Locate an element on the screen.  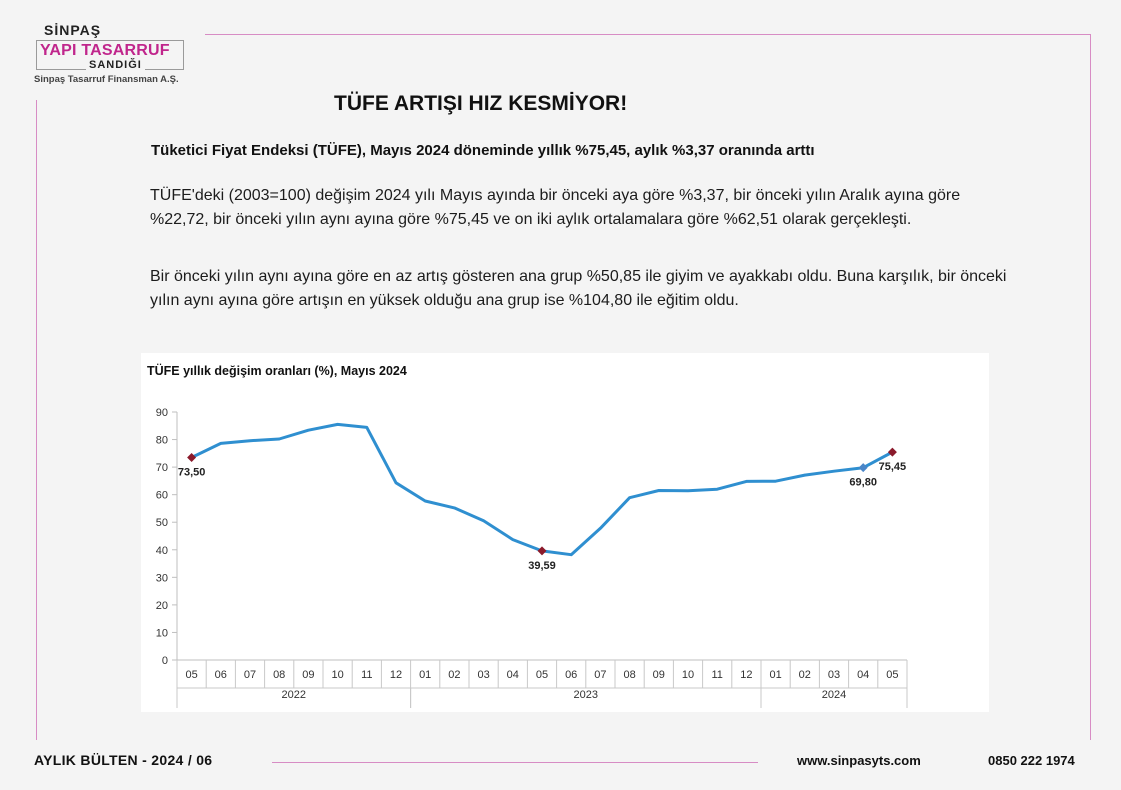
y-tick-label: 50 is located at coordinates (162, 523).